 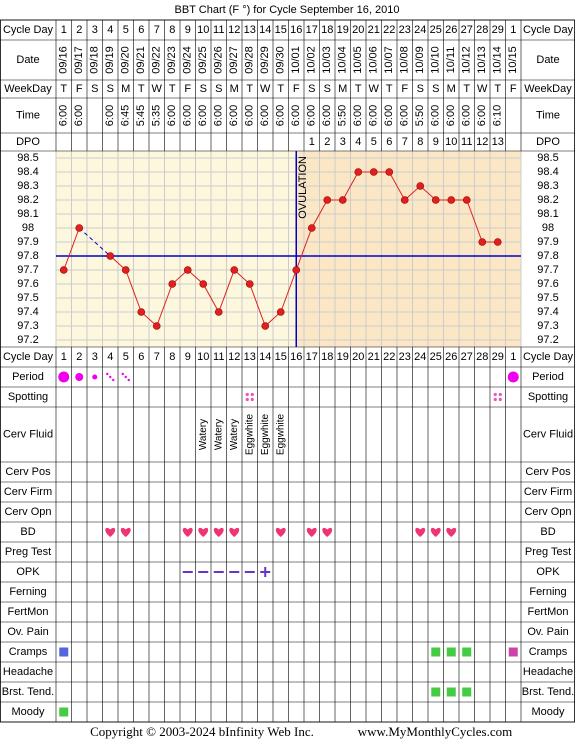 I want to click on date-cell: 10/02, so click(x=312, y=60).